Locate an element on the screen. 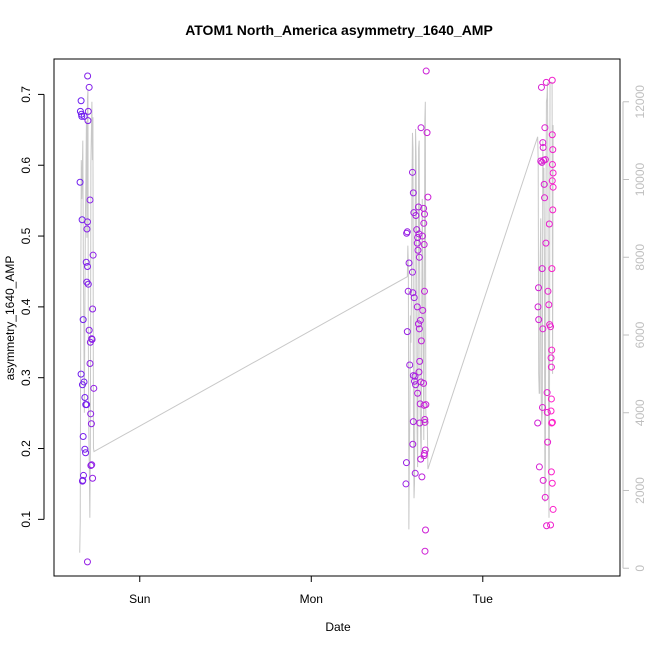  y-axis-left: 0.1 0.2 0.3 0.4 0.5 0.6 0.7 is located at coordinates (32, 307).